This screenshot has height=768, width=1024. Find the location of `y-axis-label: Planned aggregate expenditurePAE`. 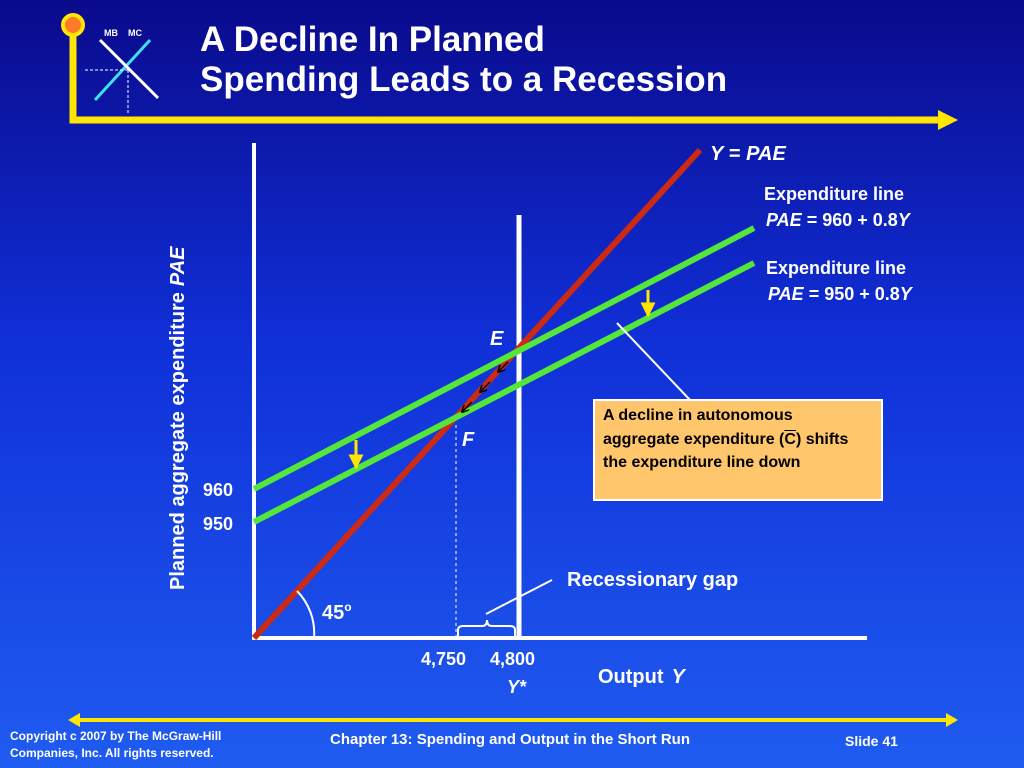

y-axis-label: Planned aggregate expenditurePAE is located at coordinates (178, 418).